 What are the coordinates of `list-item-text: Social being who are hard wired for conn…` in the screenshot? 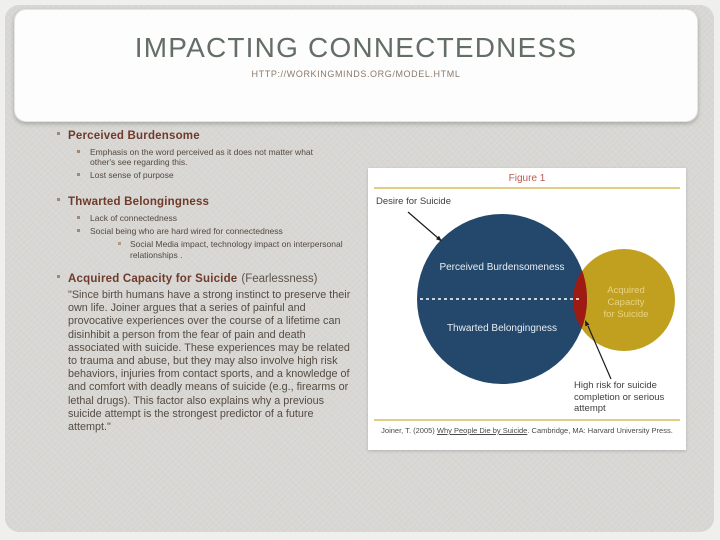 It's located at (186, 231).